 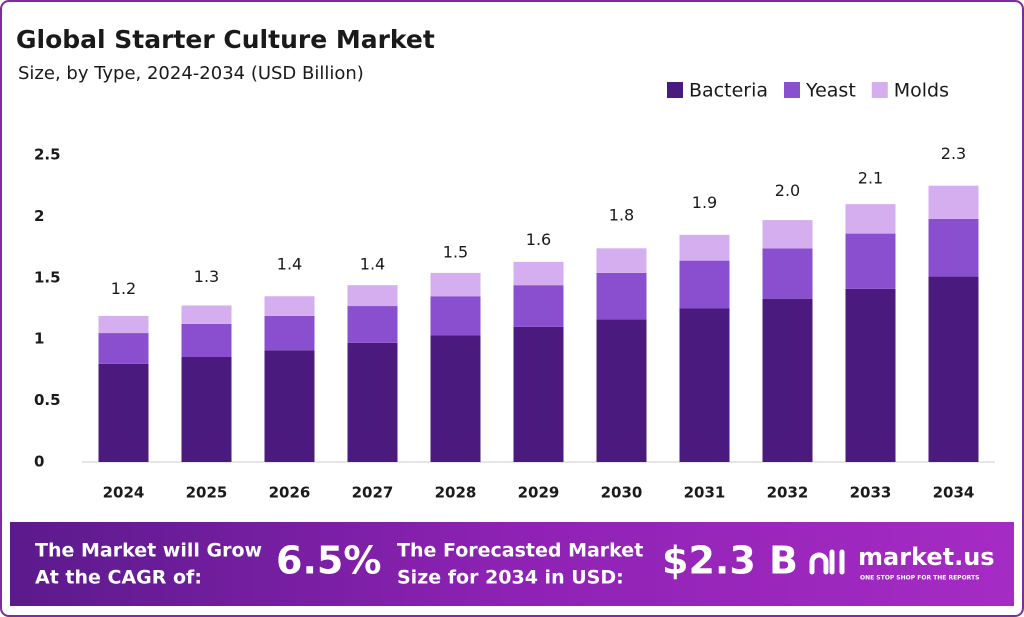 What do you see at coordinates (512, 564) in the screenshot?
I see `footer-banner` at bounding box center [512, 564].